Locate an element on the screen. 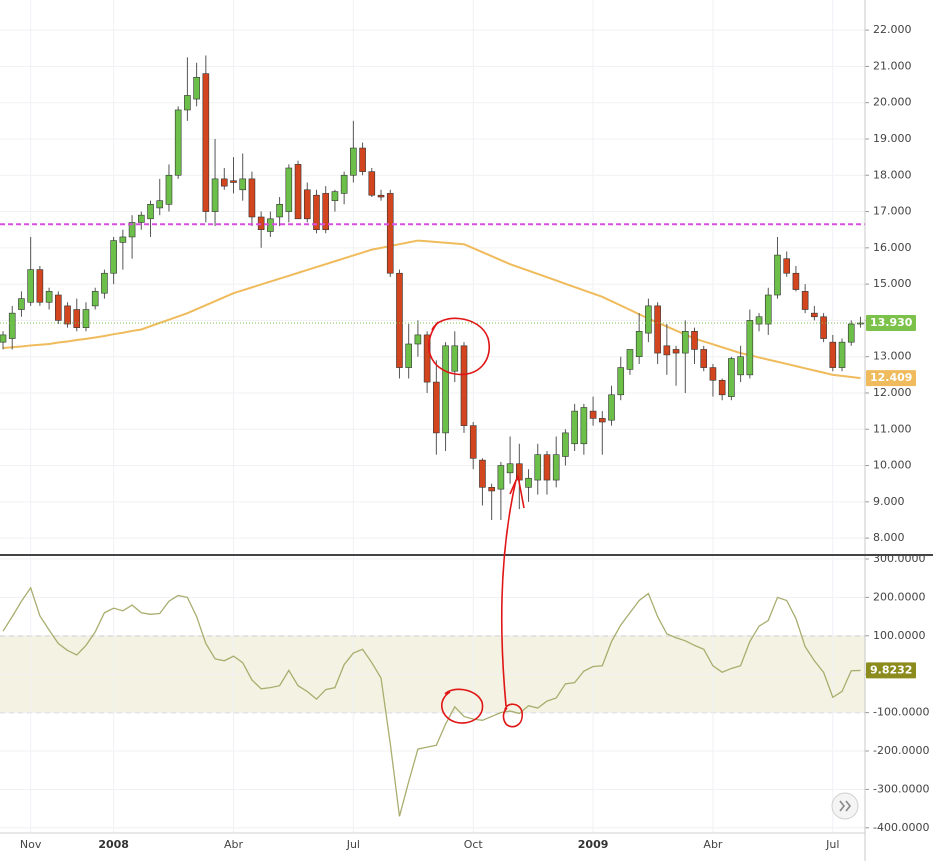 This screenshot has width=933, height=861. price-label: 13.930 is located at coordinates (891, 322).